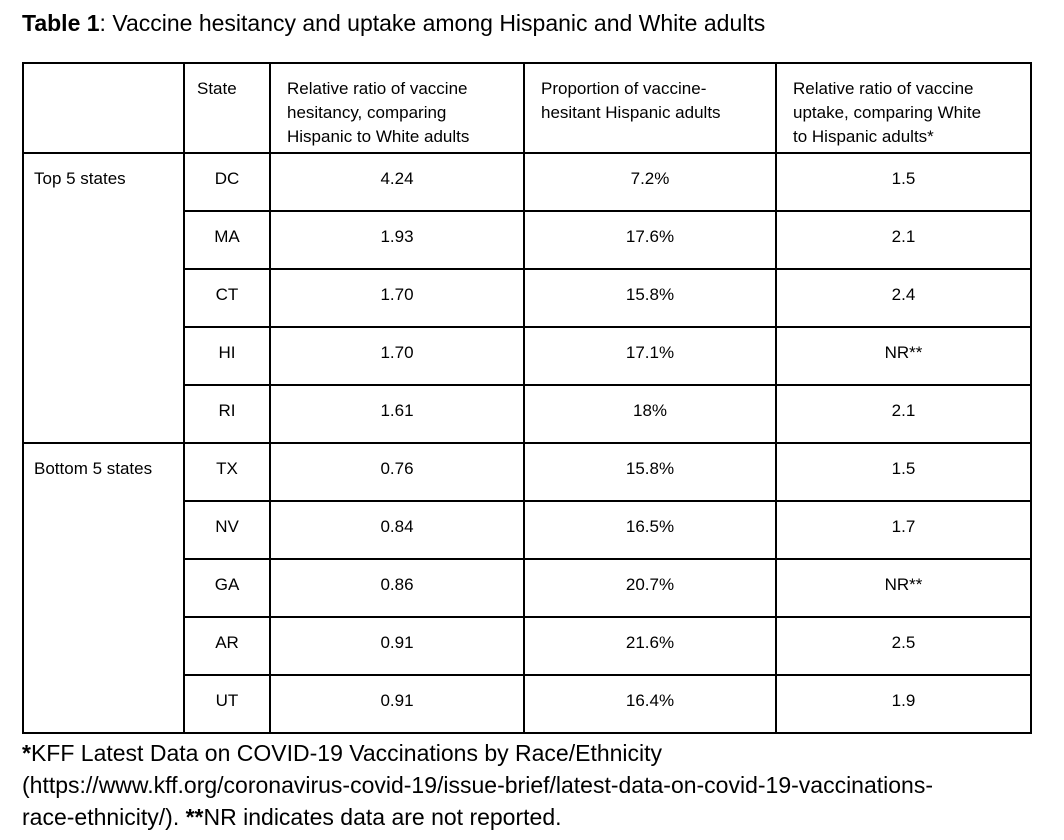  Describe the element at coordinates (227, 298) in the screenshot. I see `cell-state: CT` at that location.